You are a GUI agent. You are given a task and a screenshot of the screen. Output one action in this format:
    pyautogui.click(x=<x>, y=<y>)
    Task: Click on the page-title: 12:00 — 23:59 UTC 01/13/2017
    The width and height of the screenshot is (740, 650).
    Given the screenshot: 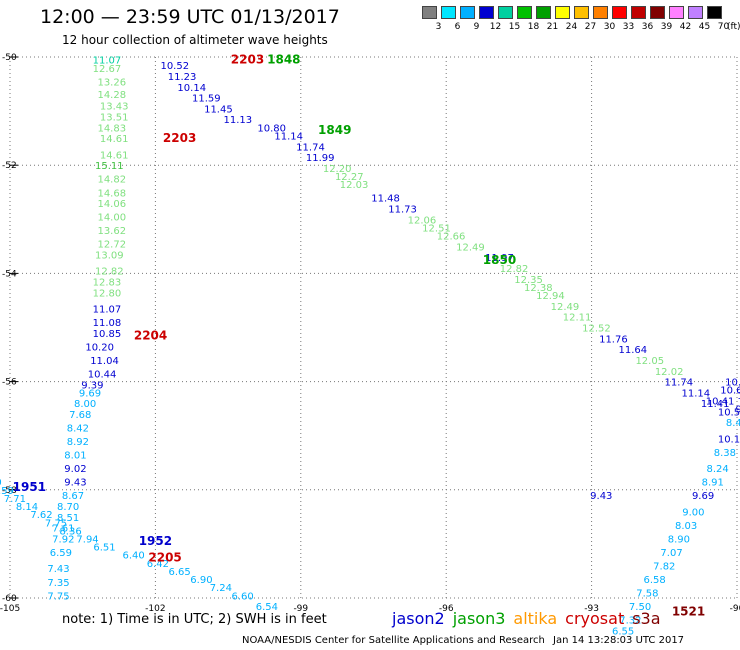 What is the action you would take?
    pyautogui.click(x=190, y=17)
    